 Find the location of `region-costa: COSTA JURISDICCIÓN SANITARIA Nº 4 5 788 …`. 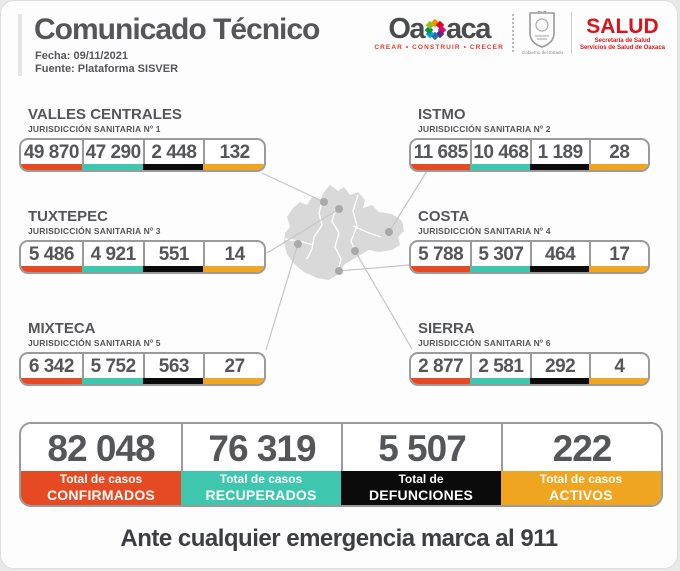

region-costa: COSTA JURISDICCIÓN SANITARIA Nº 4 5 788 … is located at coordinates (529, 241).